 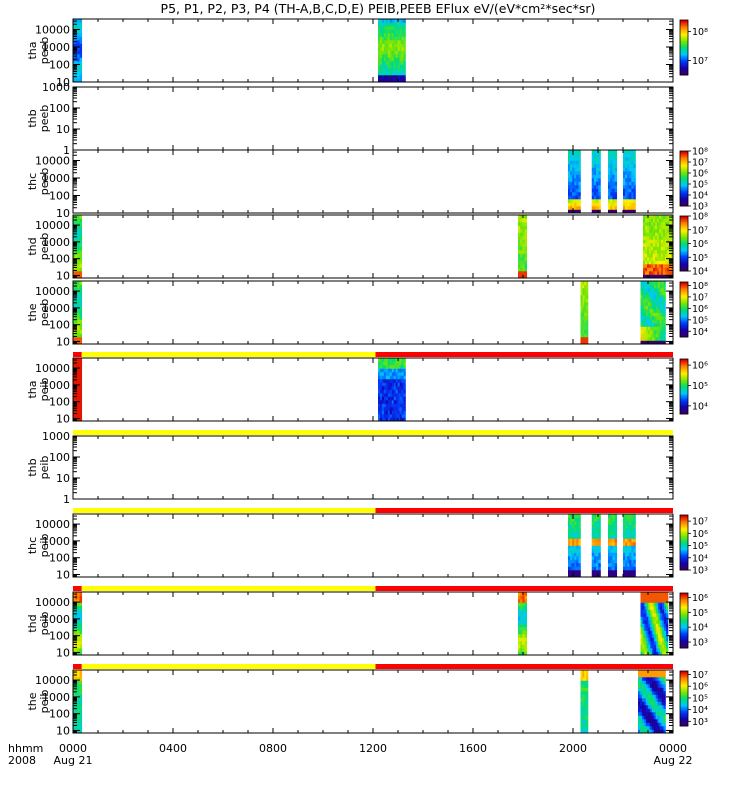 I want to click on colorbar: 10⁴ 10⁵ 10⁶ 10⁷ 10⁸, so click(x=693, y=245).